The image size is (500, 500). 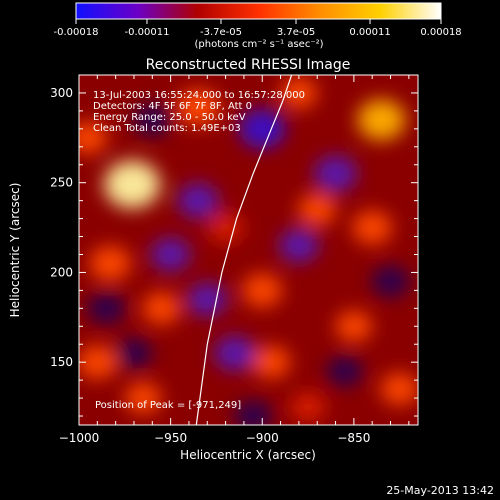 What do you see at coordinates (61, 93) in the screenshot?
I see `y-tick-label: 300` at bounding box center [61, 93].